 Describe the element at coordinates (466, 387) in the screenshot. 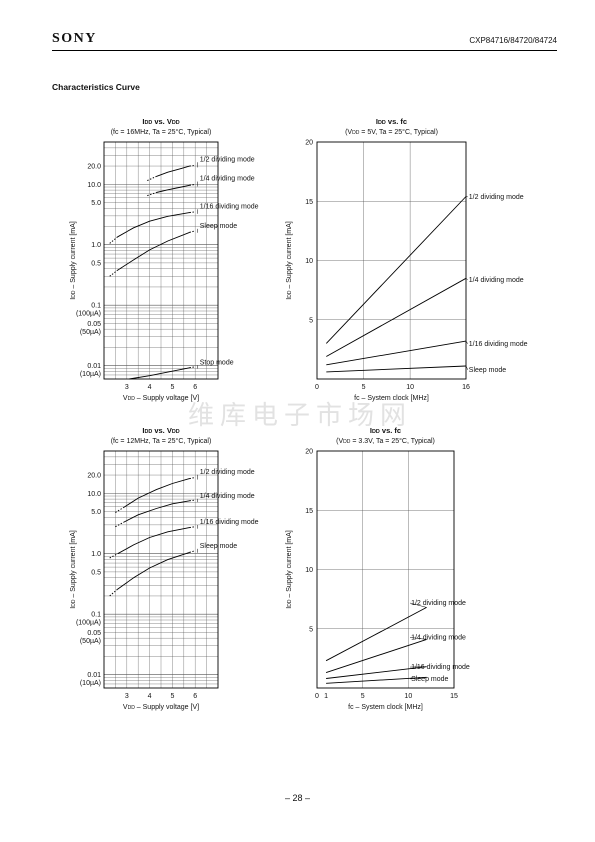

I see `x-tick-label: 16` at that location.